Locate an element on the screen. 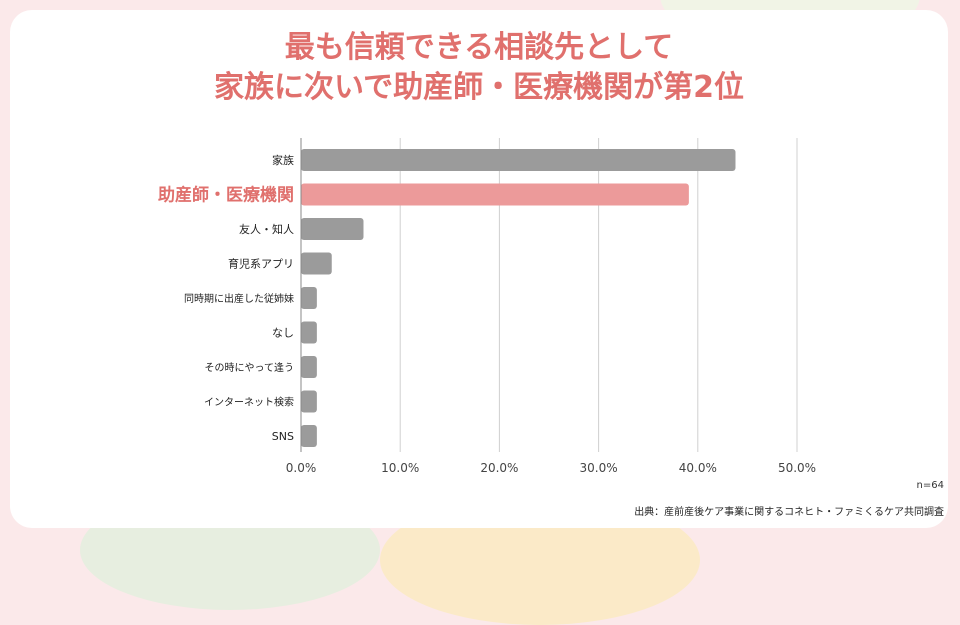 The image size is (960, 625). x-tick-label: 20.0% is located at coordinates (499, 468).